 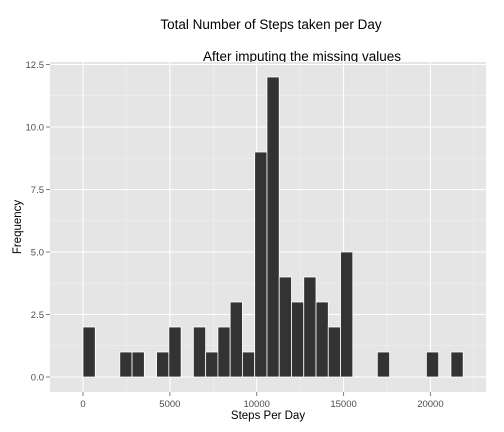 I want to click on y-axis-title: Frequency, so click(x=18, y=227).